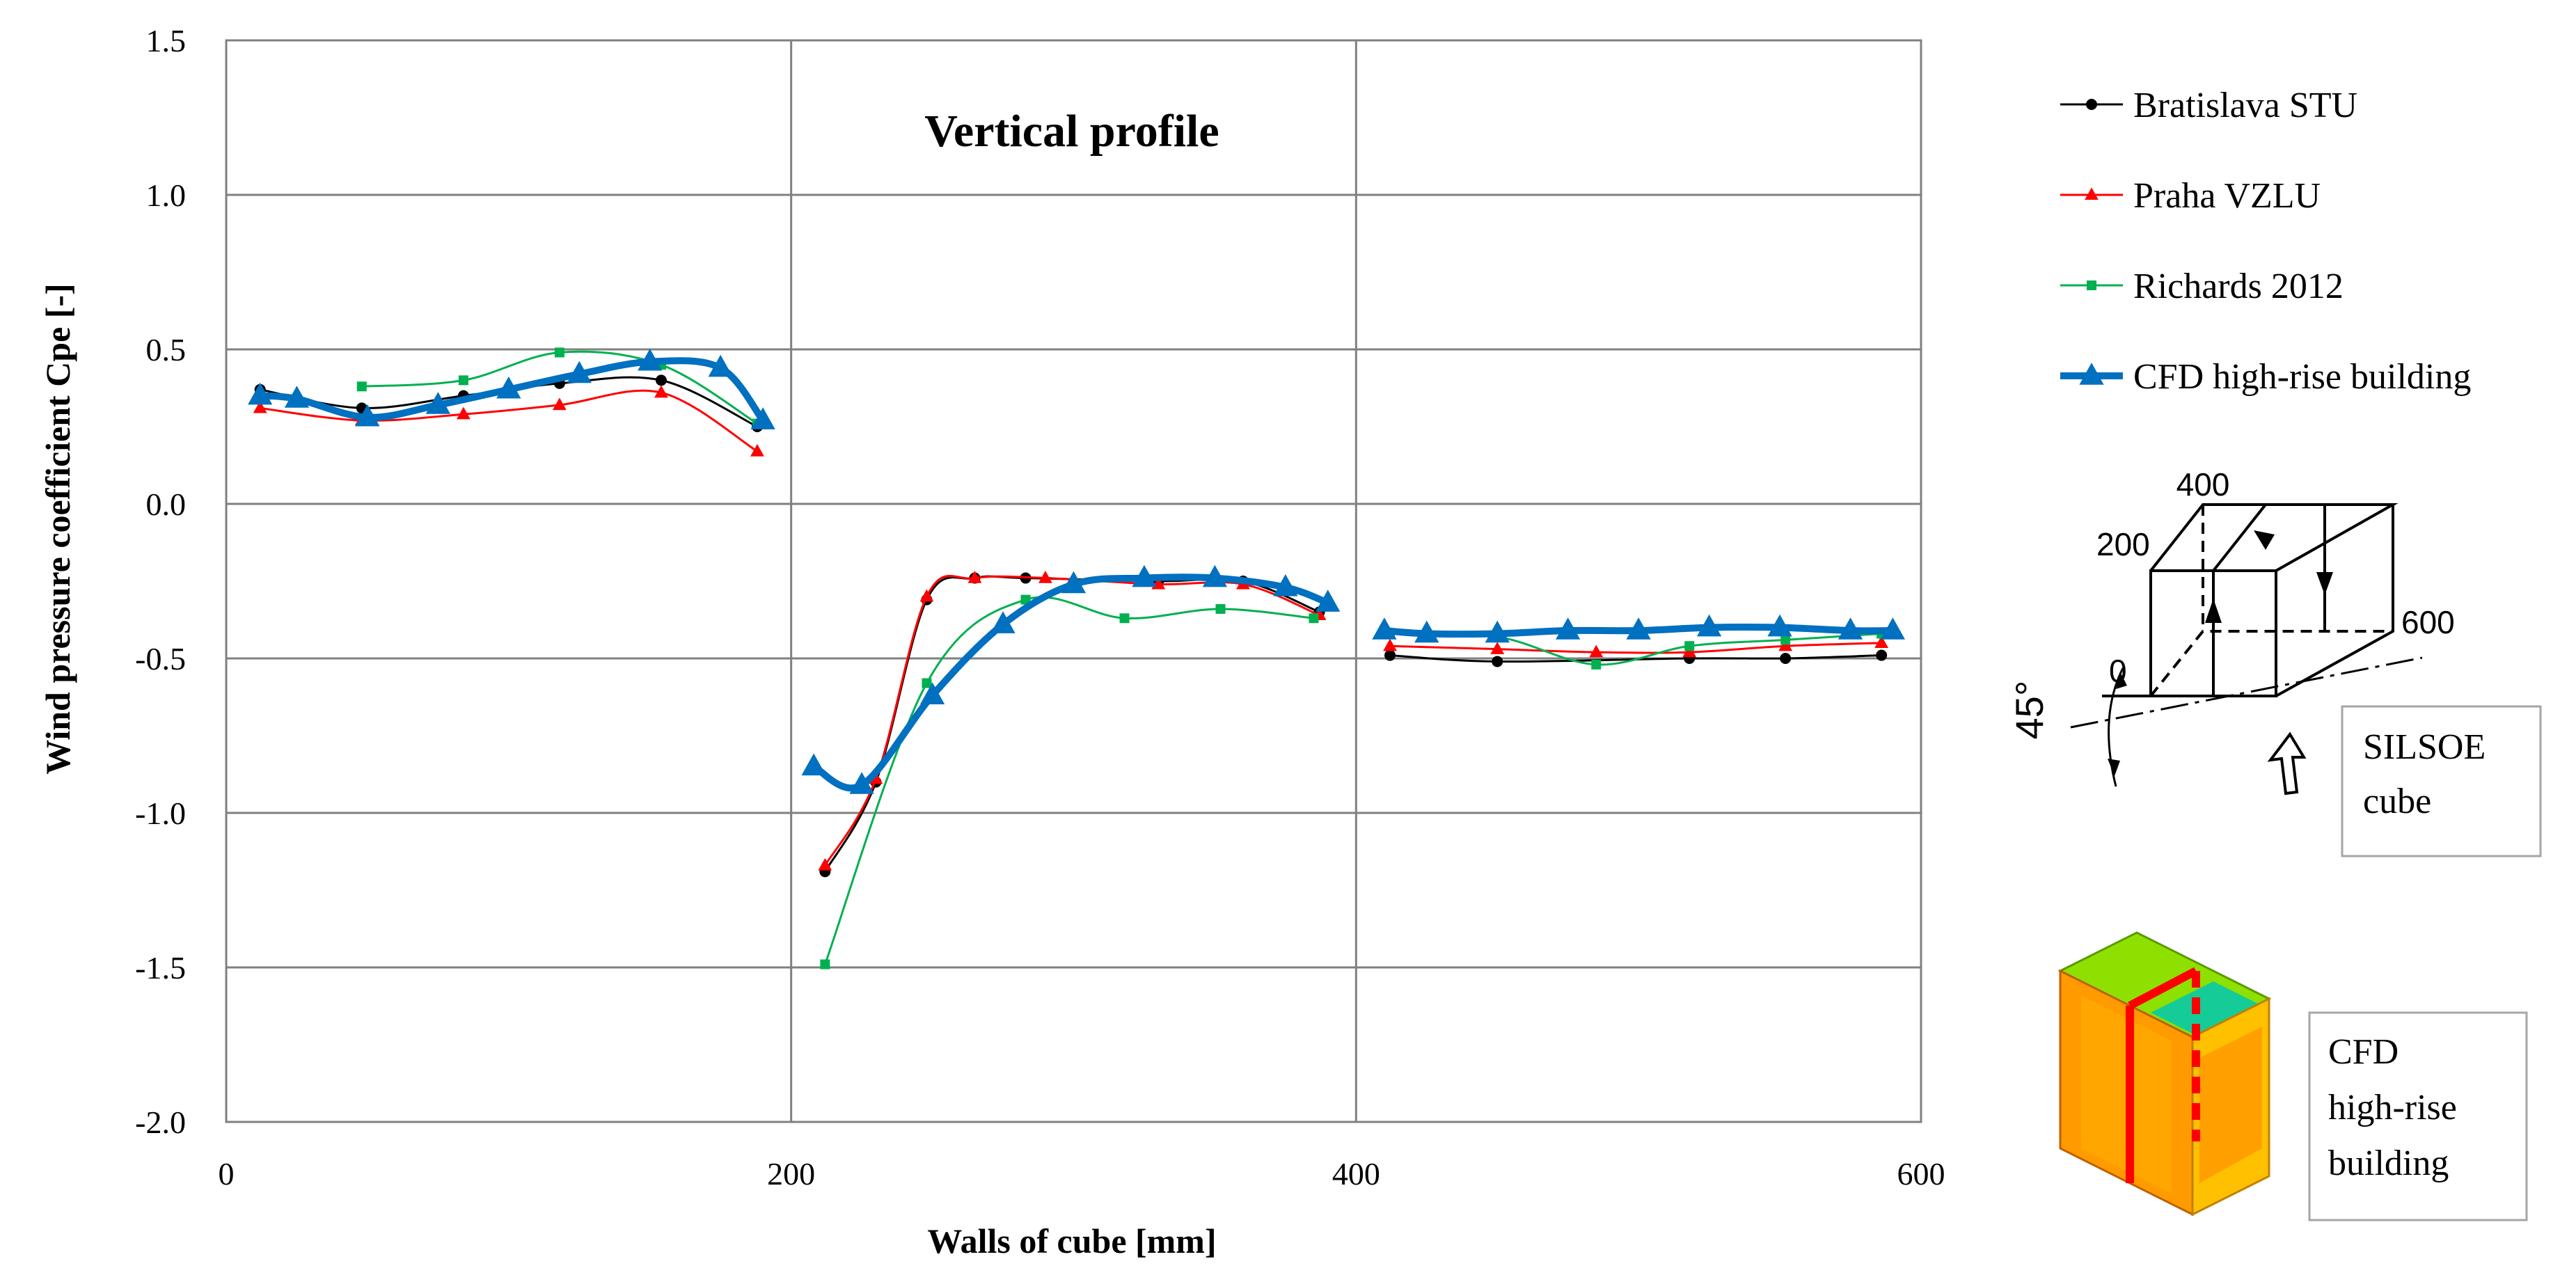 This screenshot has height=1282, width=2576. What do you see at coordinates (1071, 131) in the screenshot?
I see `chart-title: Vertical profile` at bounding box center [1071, 131].